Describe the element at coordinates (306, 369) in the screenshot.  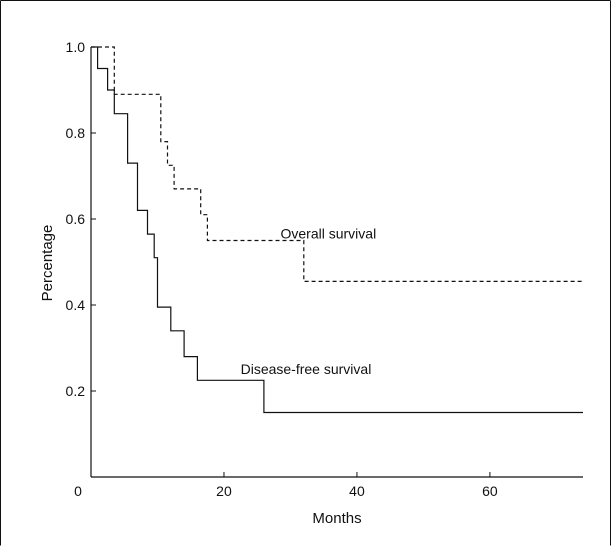
I see `disease-free-survival-label: Disease-free survival` at that location.